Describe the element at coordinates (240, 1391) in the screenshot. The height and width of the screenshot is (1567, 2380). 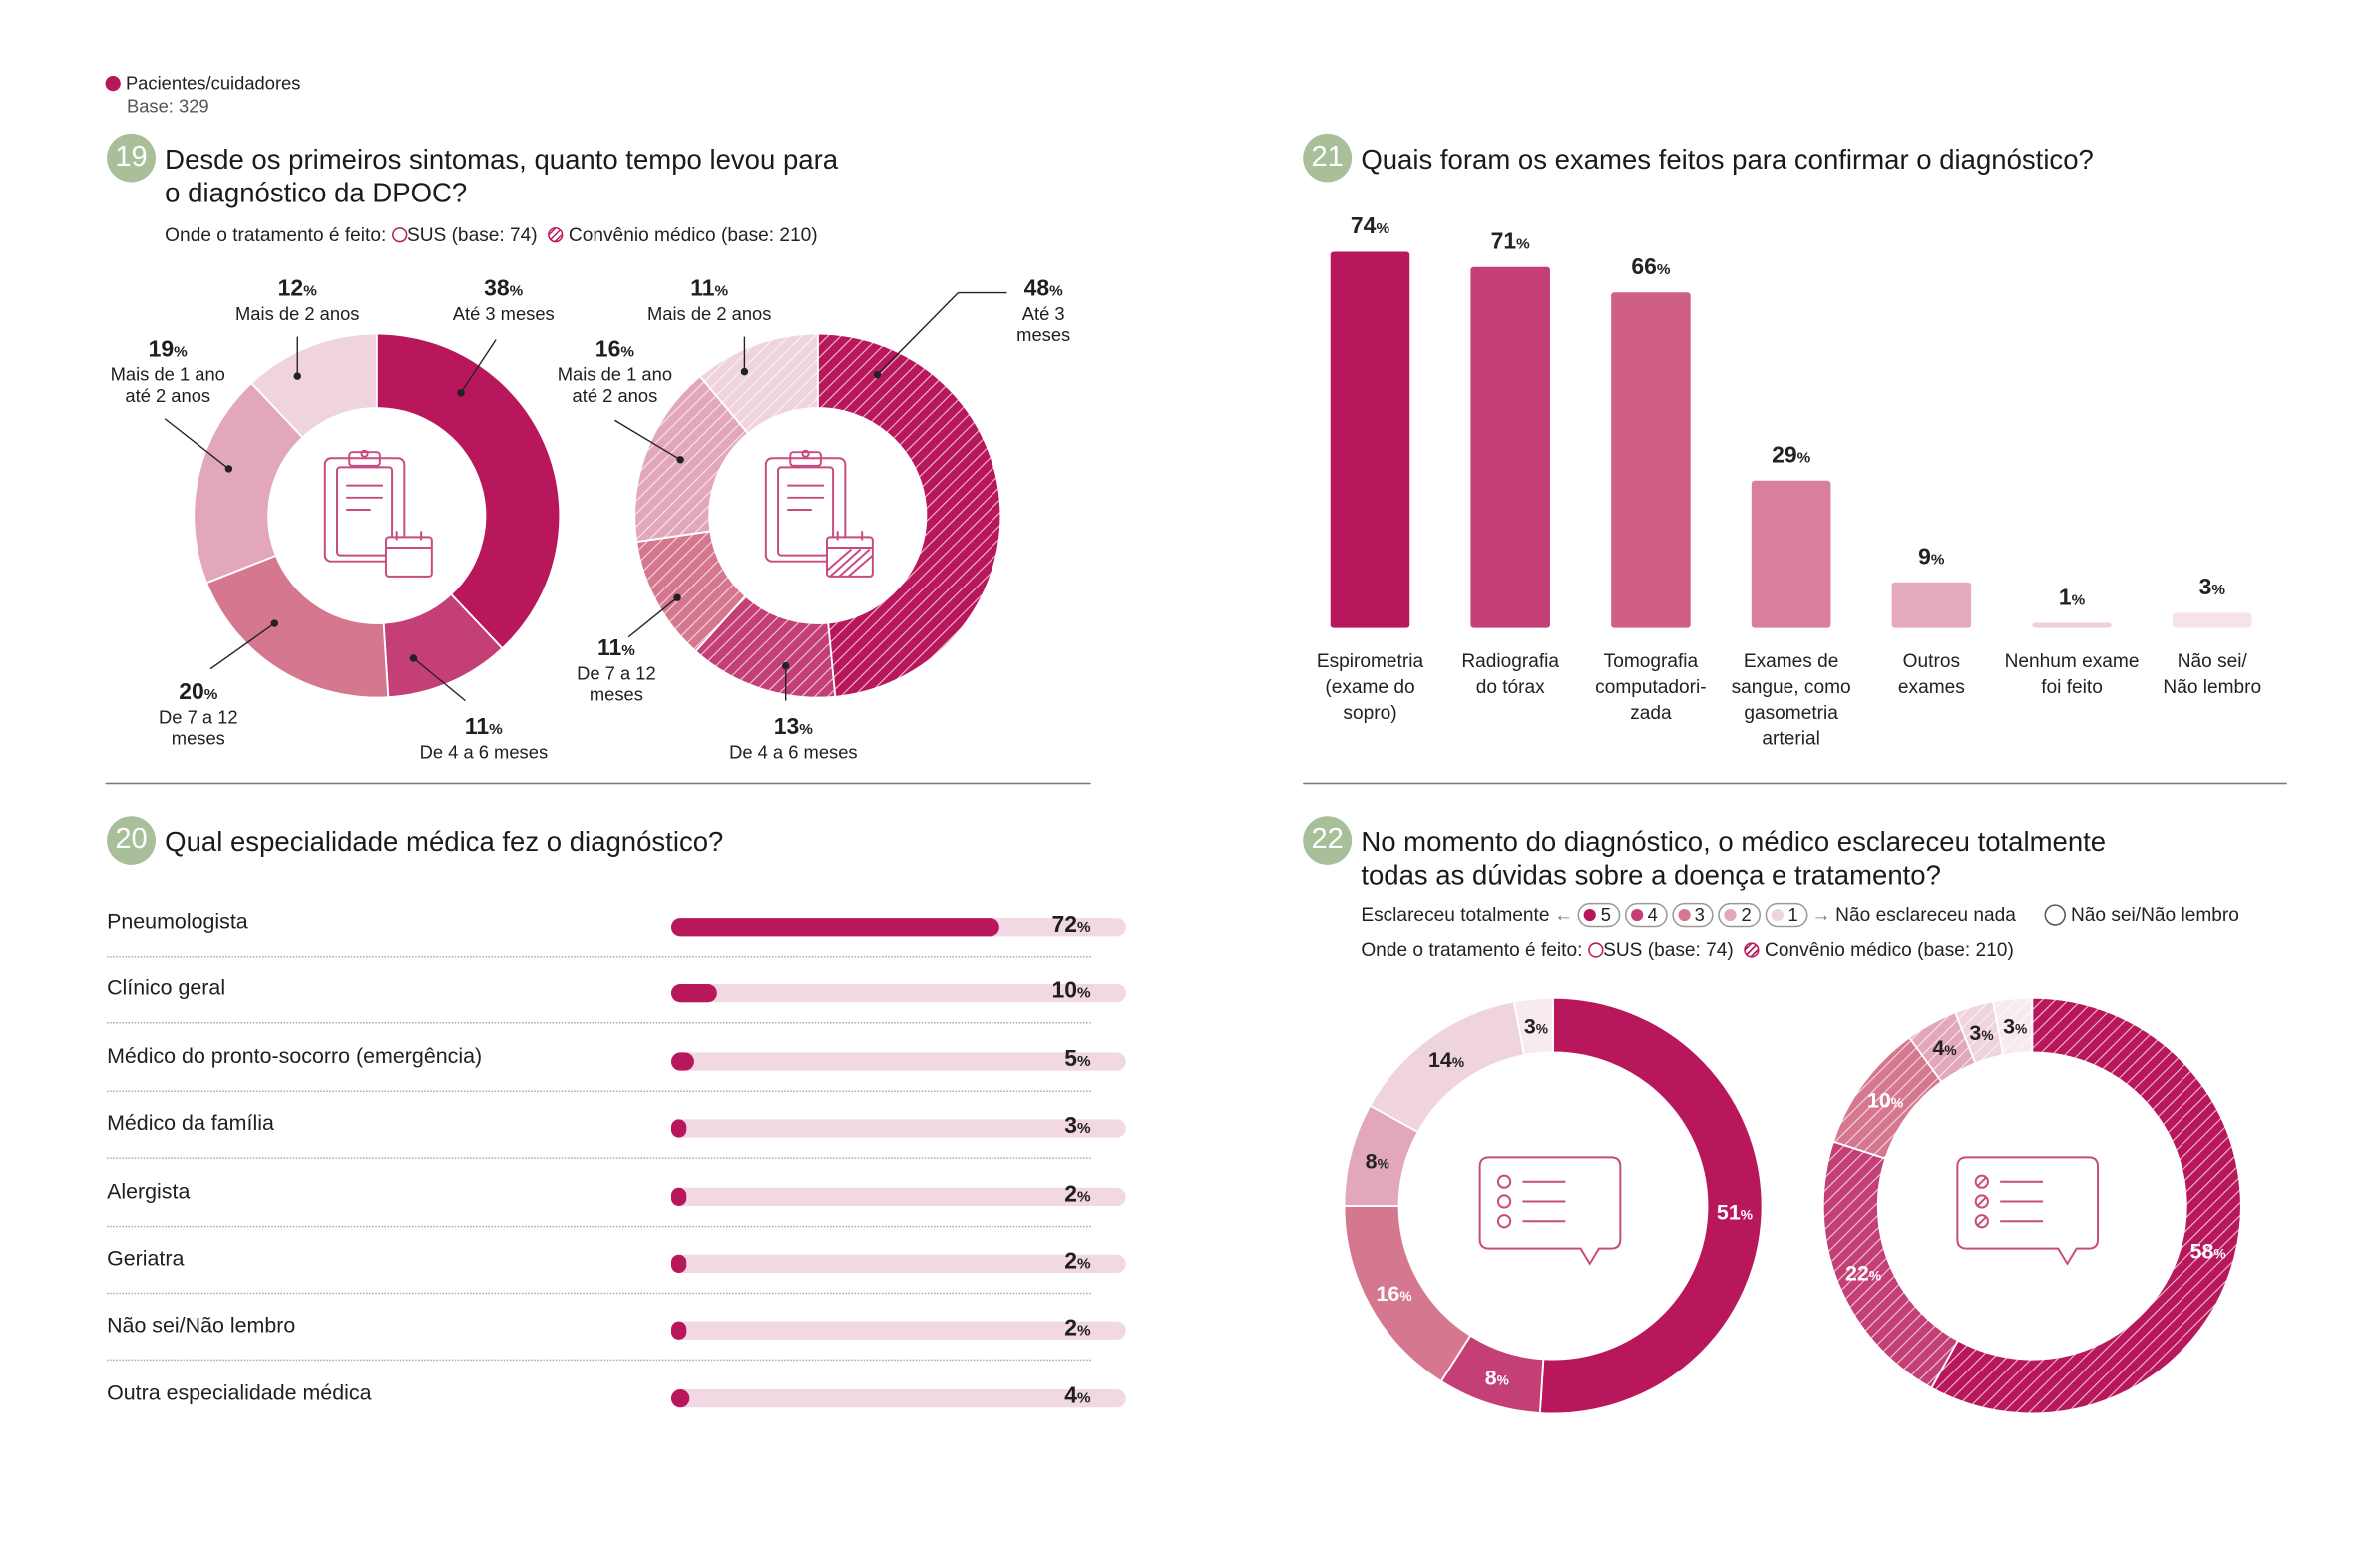
I see `q20-row-label: Outra especialidade médica` at that location.